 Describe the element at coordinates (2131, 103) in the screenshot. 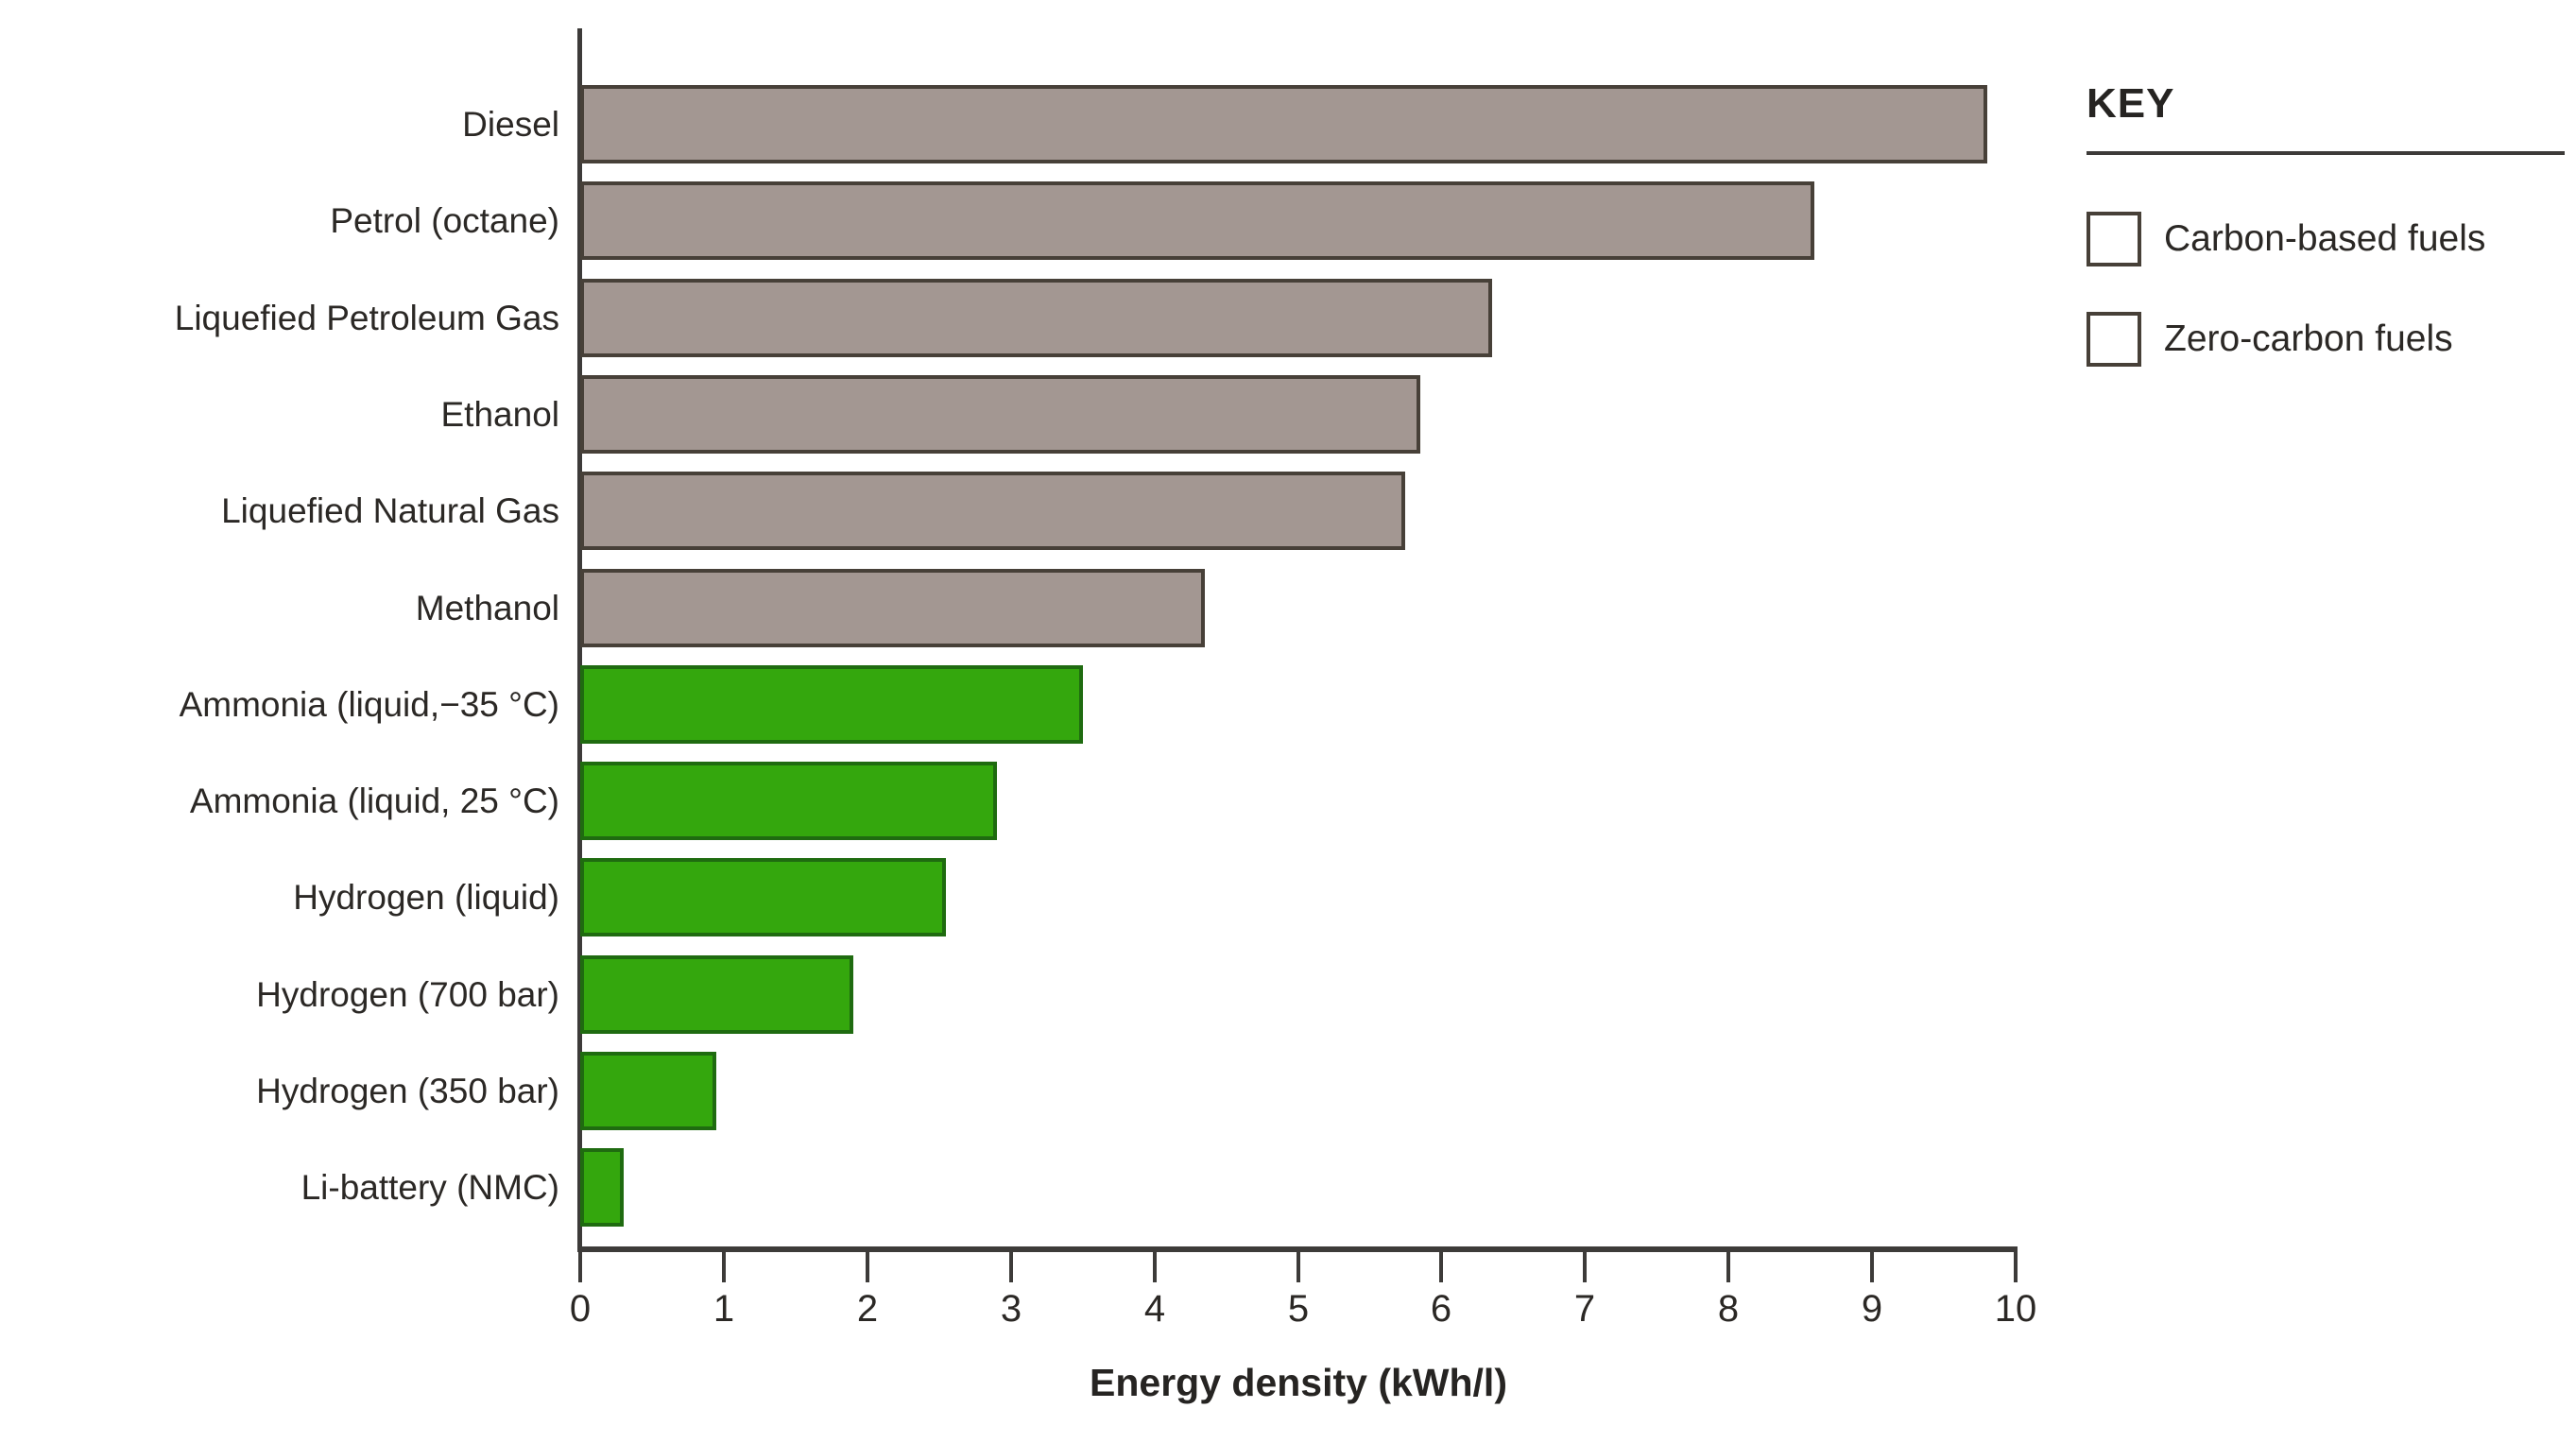

I see `legend-title: KEY` at that location.